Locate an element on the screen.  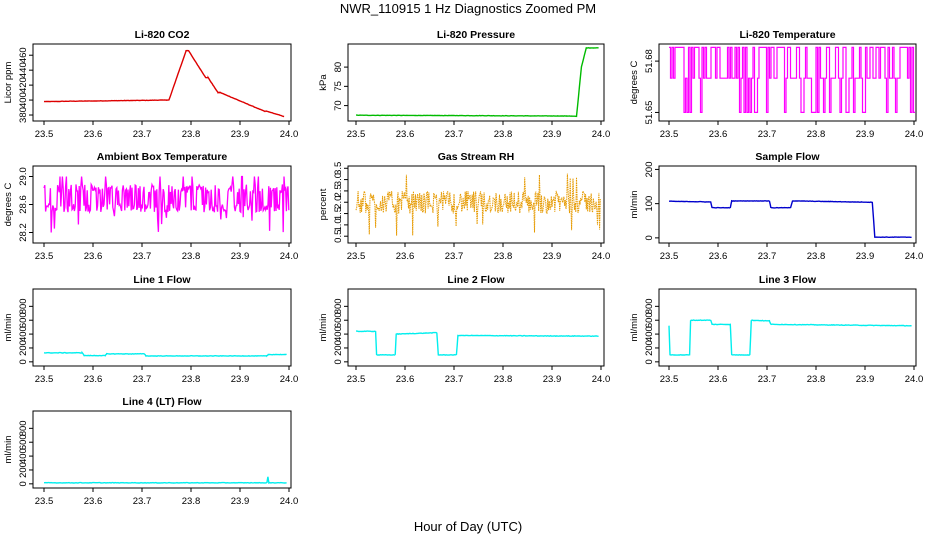
y-axis-label: Licor ppm is located at coordinates (8, 83).